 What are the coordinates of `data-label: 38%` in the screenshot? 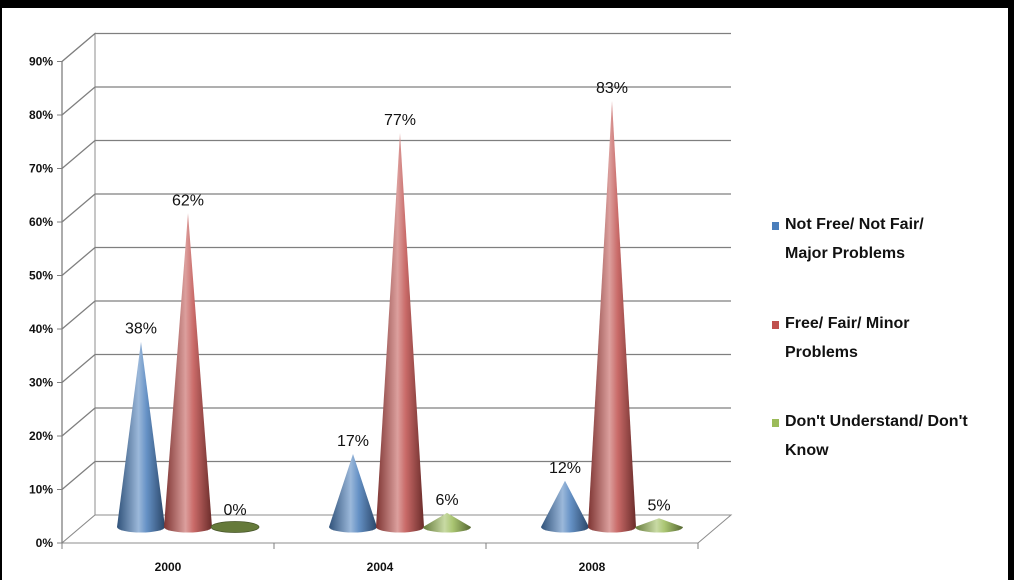 It's located at (141, 329).